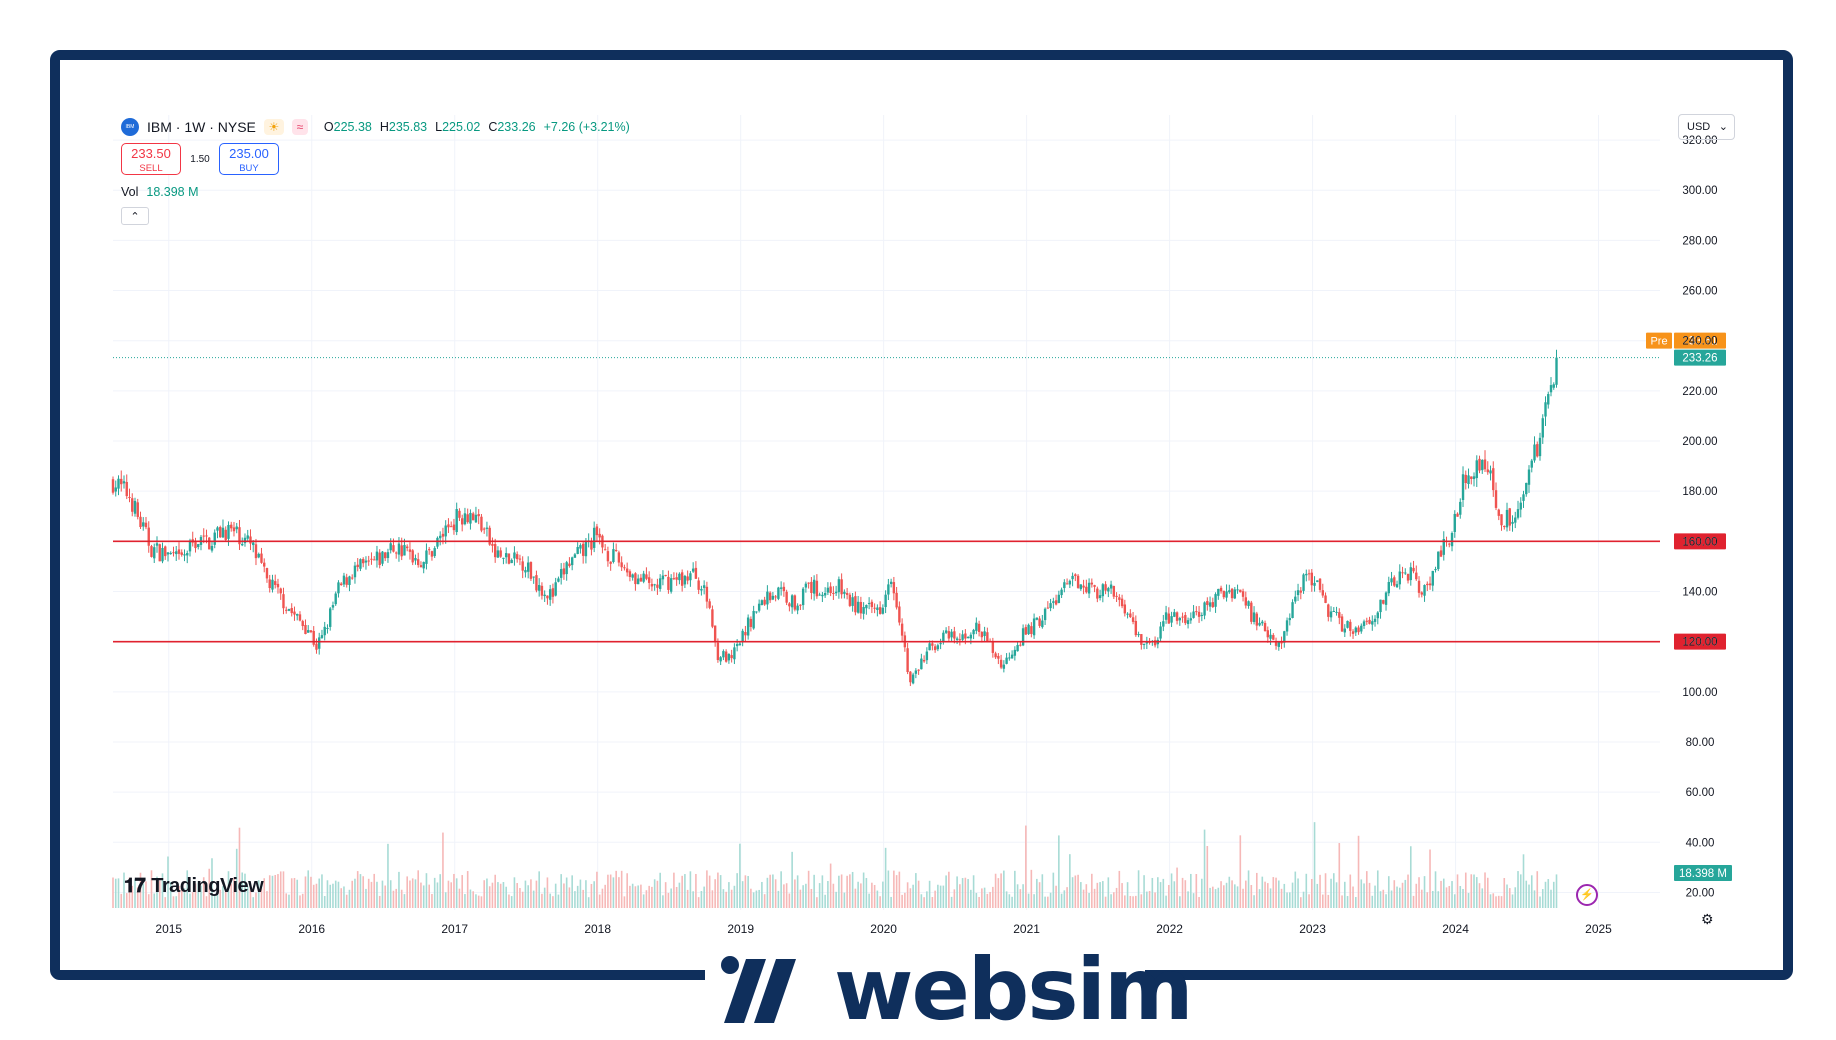  What do you see at coordinates (249, 159) in the screenshot?
I see `buy-button: 235.00 BUY` at bounding box center [249, 159].